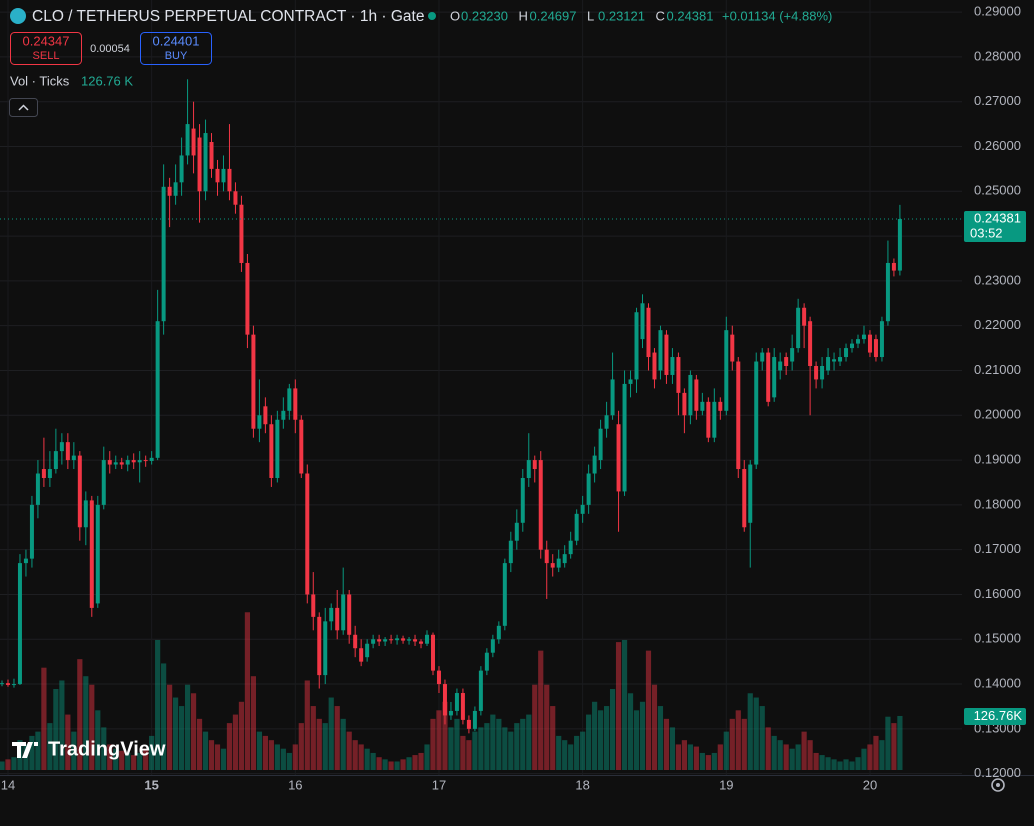 The image size is (1034, 826). Describe the element at coordinates (151, 784) in the screenshot. I see `x-tick-label: 15` at that location.